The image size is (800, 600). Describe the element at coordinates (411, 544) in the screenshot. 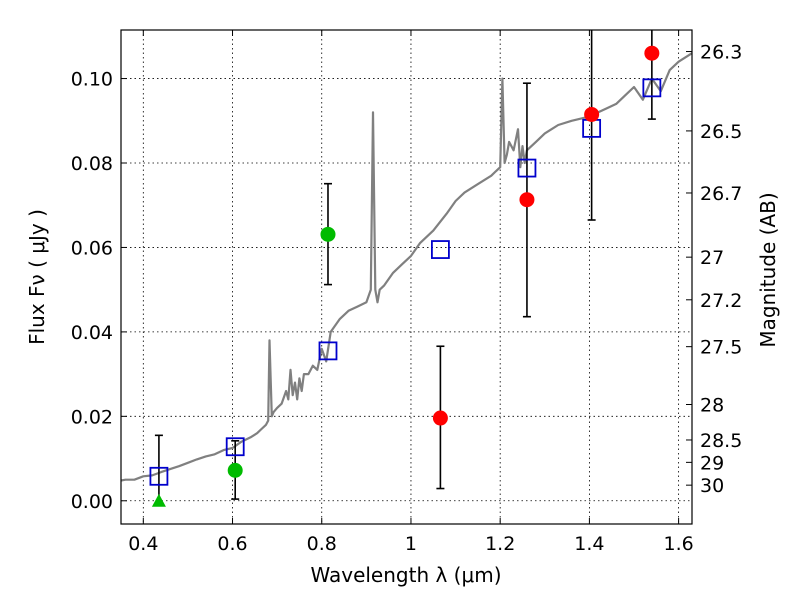

I see `x-tick-label: 1` at that location.